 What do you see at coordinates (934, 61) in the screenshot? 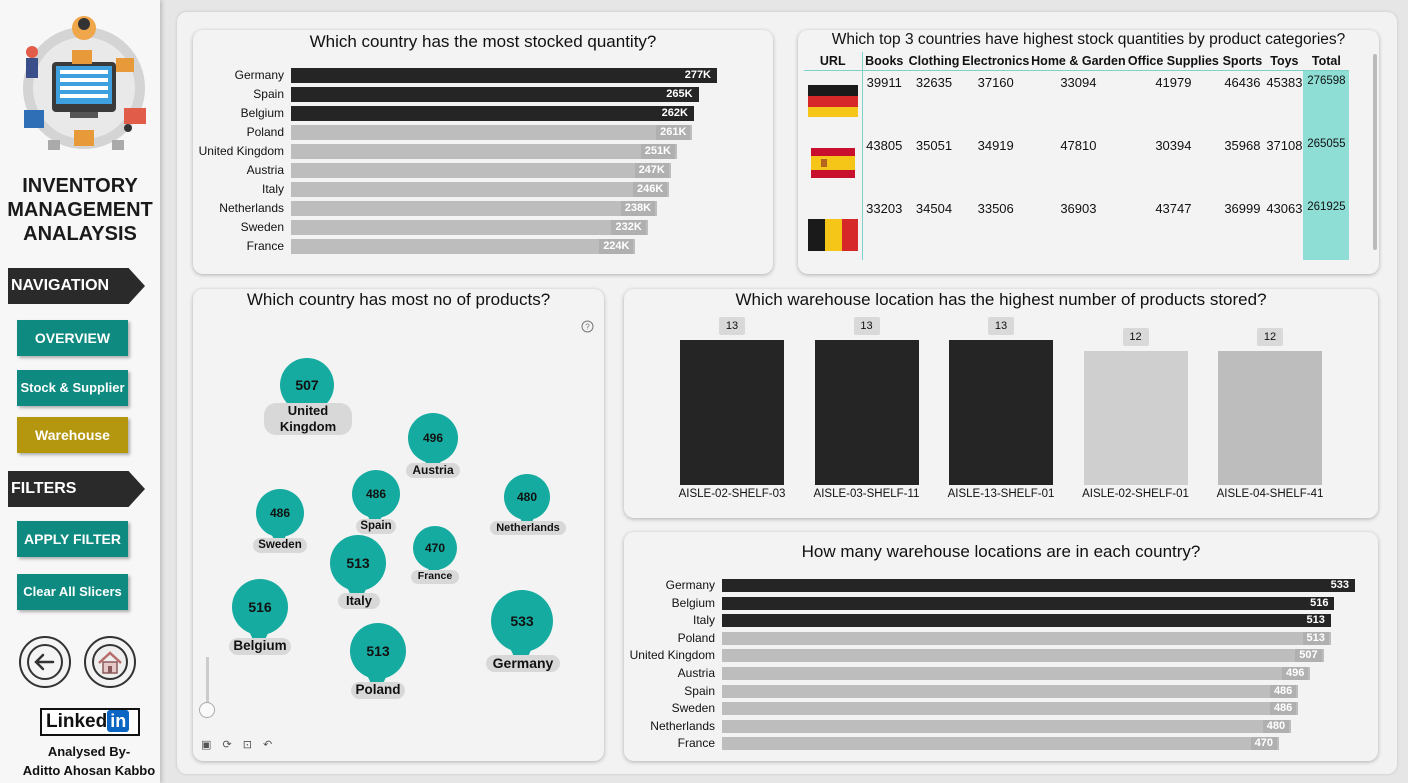
I see `column-header-clothing: Clothing` at bounding box center [934, 61].